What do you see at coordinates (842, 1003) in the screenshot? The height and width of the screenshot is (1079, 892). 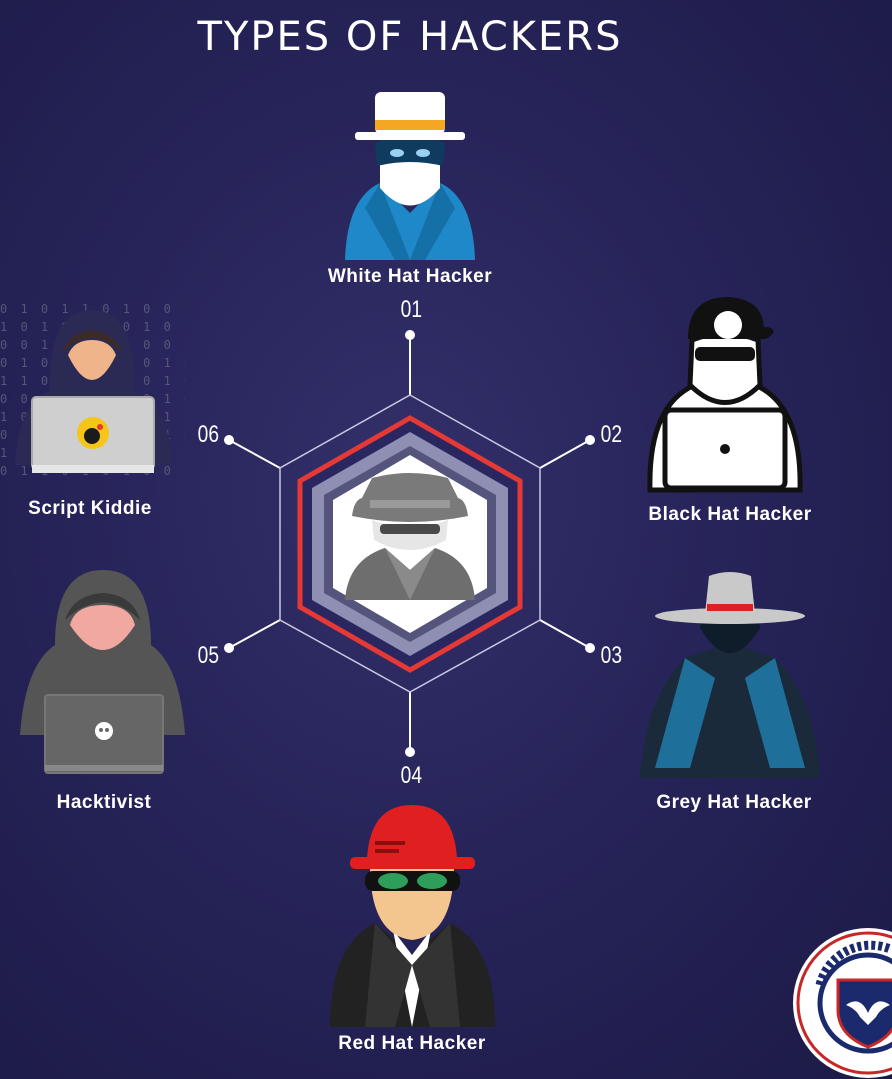 I see `company-seal-logo` at bounding box center [842, 1003].